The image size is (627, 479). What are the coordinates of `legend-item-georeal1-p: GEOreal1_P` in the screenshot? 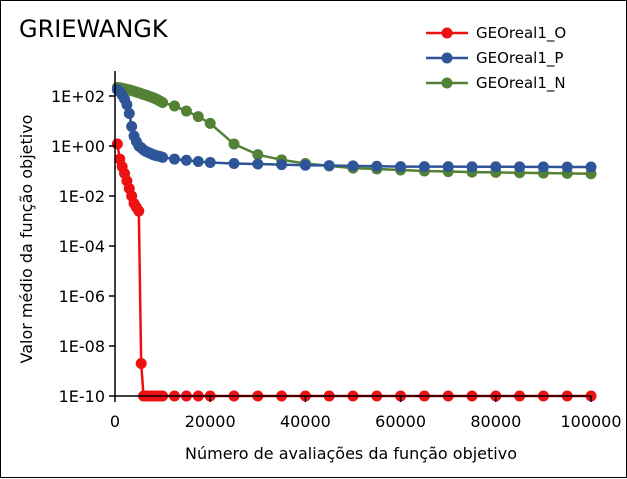 It's located at (494, 58).